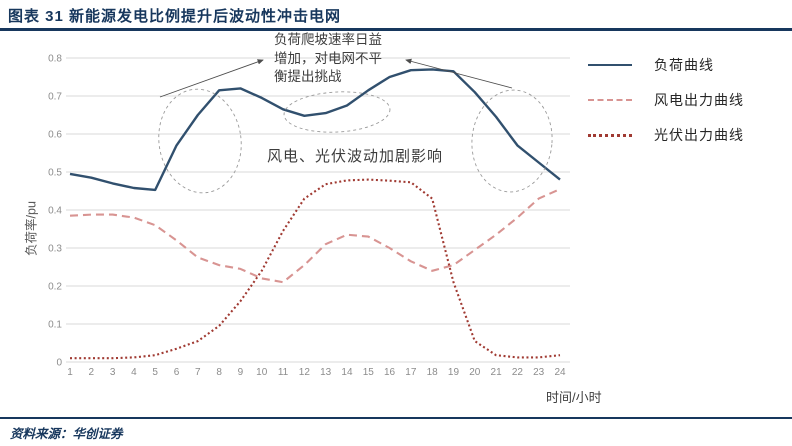 The image size is (792, 446). I want to click on x-tick-label: 9, so click(241, 372).